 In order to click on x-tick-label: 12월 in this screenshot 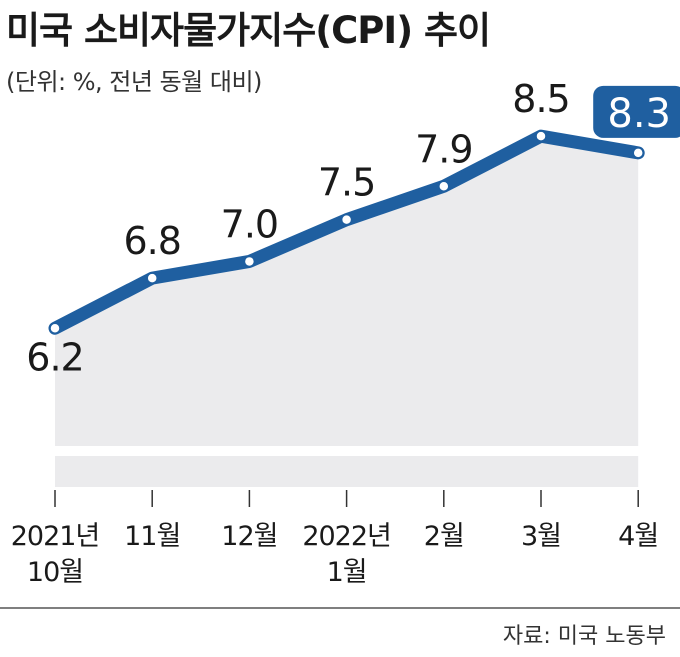, I will do `click(249, 536)`.